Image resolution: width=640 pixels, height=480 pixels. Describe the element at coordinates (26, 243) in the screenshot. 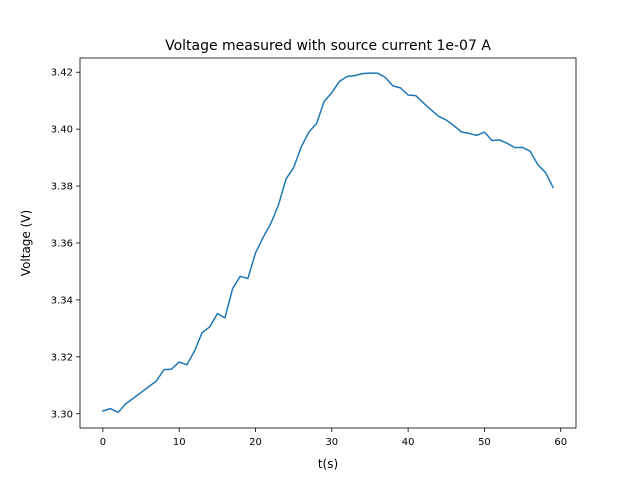

I see `y-axis-label: Voltage (V)` at that location.